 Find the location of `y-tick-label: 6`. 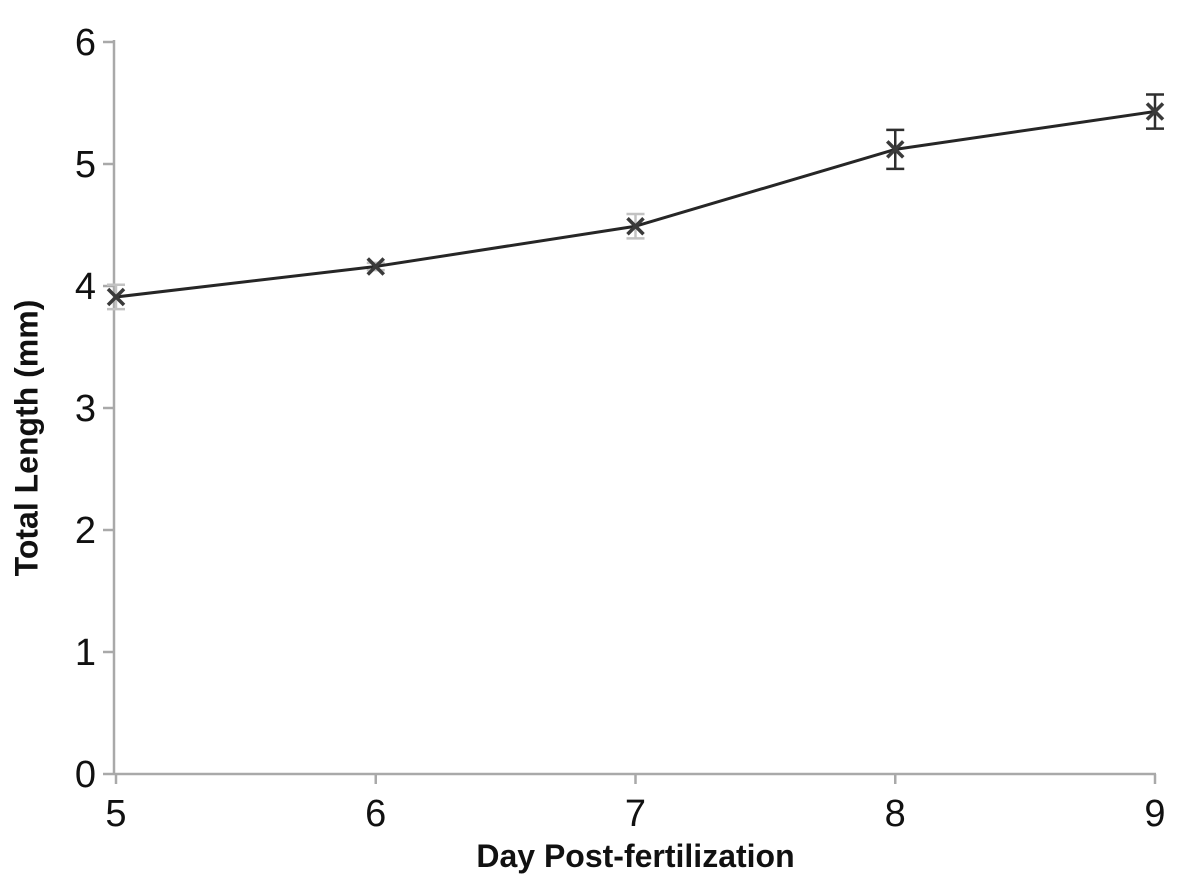

y-tick-label: 6 is located at coordinates (85, 43).